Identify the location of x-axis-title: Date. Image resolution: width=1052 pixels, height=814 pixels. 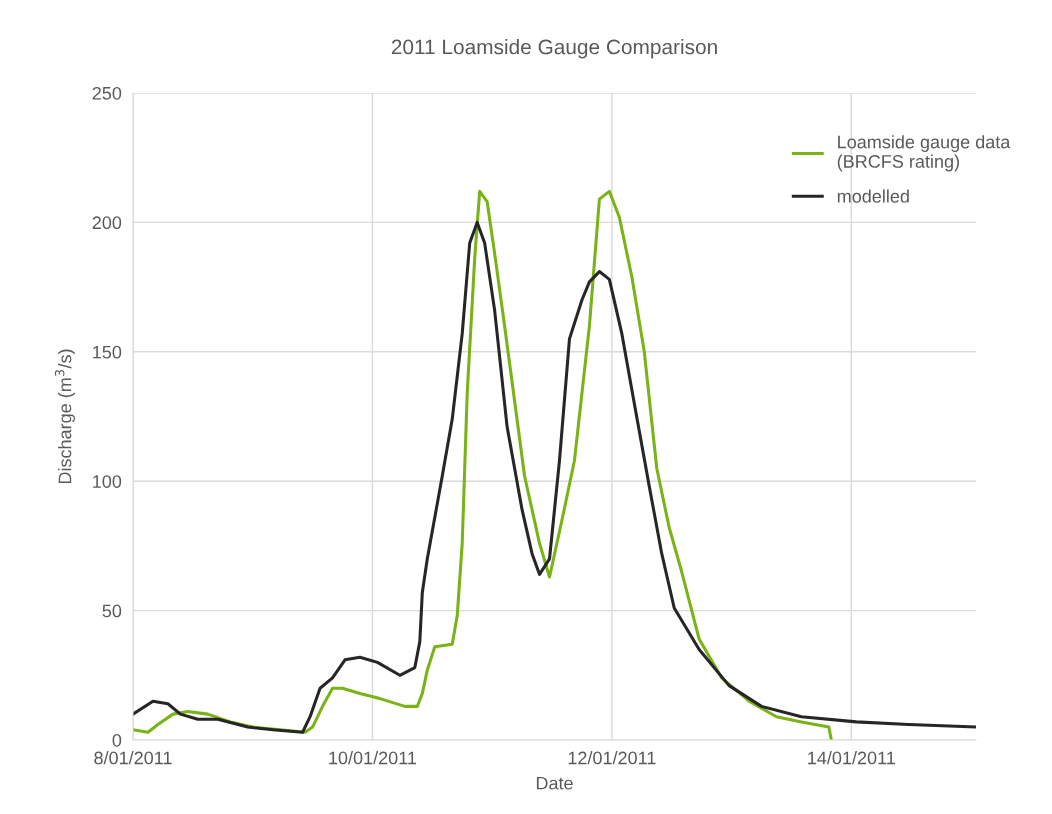
(554, 783).